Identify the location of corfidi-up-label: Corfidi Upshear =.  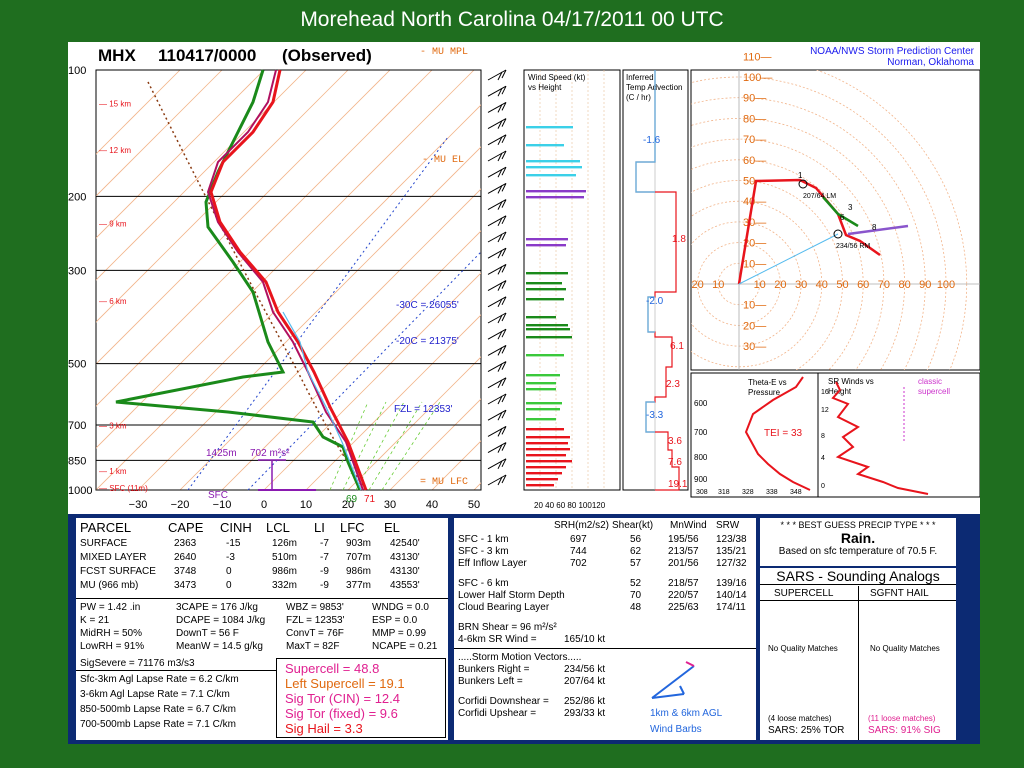
(497, 713).